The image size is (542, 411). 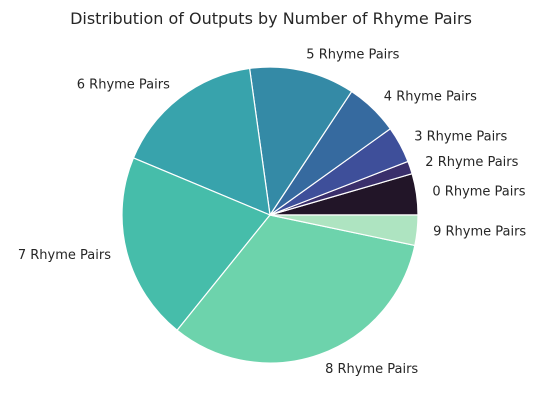 I want to click on pie-label-2: 3 Rhyme Pairs, so click(x=460, y=136).